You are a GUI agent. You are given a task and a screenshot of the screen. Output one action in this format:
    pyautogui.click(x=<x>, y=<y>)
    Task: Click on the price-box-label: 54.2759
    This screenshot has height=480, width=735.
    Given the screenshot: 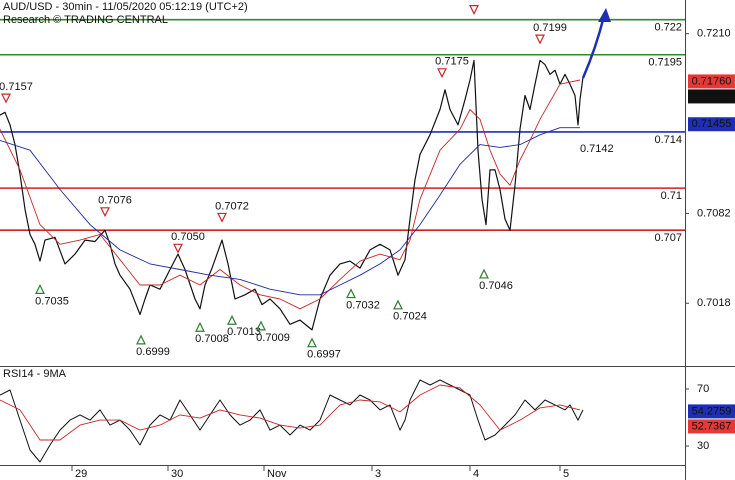 What is the action you would take?
    pyautogui.click(x=712, y=411)
    